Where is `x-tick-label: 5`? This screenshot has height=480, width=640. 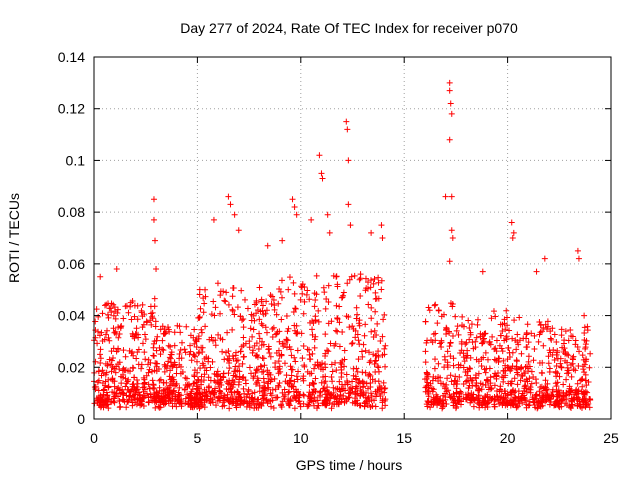
x-tick-label: 5 is located at coordinates (198, 438).